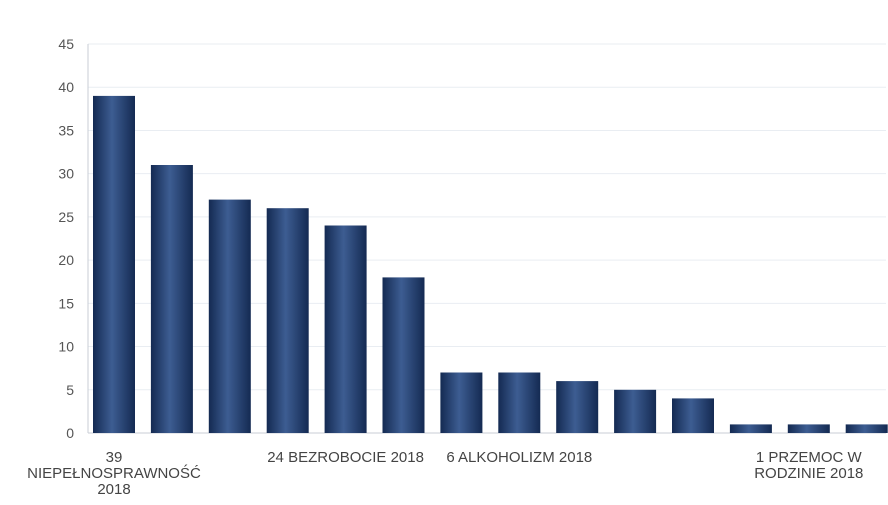  What do you see at coordinates (66, 217) in the screenshot?
I see `y-tick-label: 25` at bounding box center [66, 217].